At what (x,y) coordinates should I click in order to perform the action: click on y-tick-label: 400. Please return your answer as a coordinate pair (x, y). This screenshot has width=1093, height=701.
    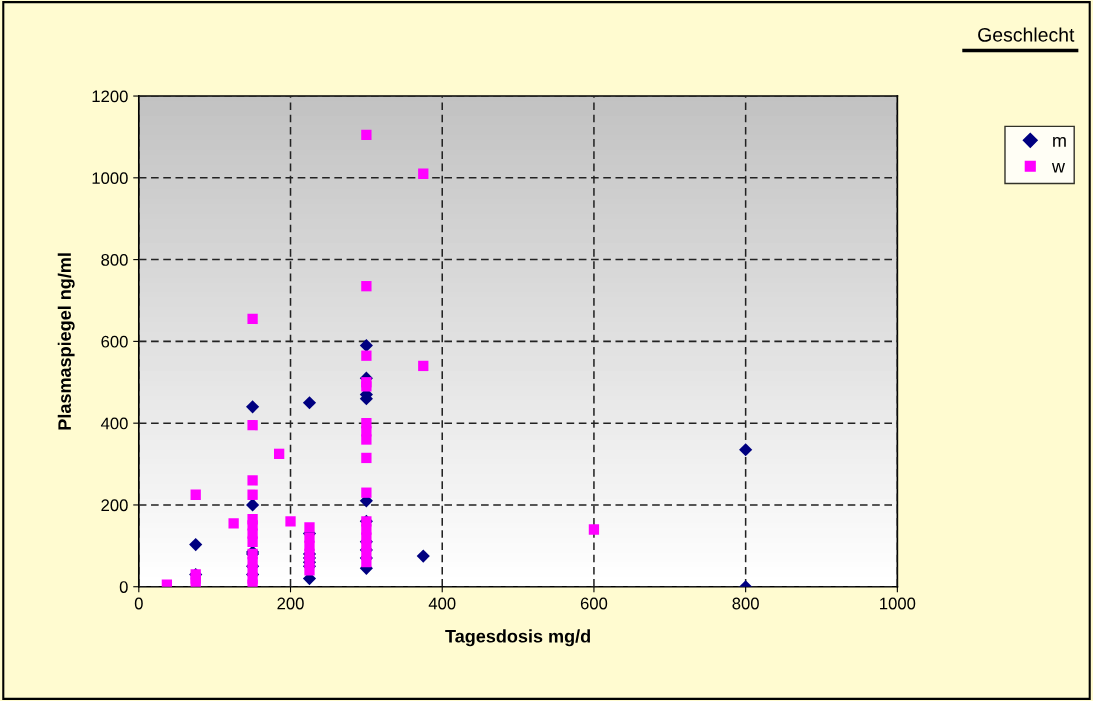
    Looking at the image, I should click on (114, 423).